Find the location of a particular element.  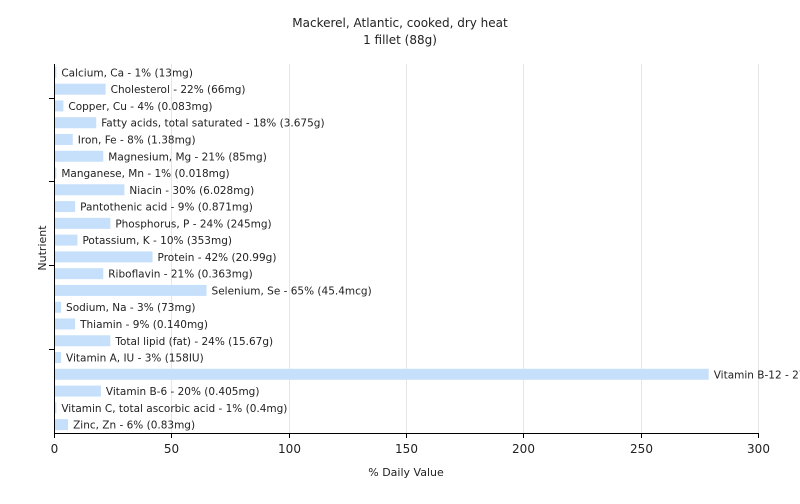

y-axis-label: Nutrient is located at coordinates (42, 248).